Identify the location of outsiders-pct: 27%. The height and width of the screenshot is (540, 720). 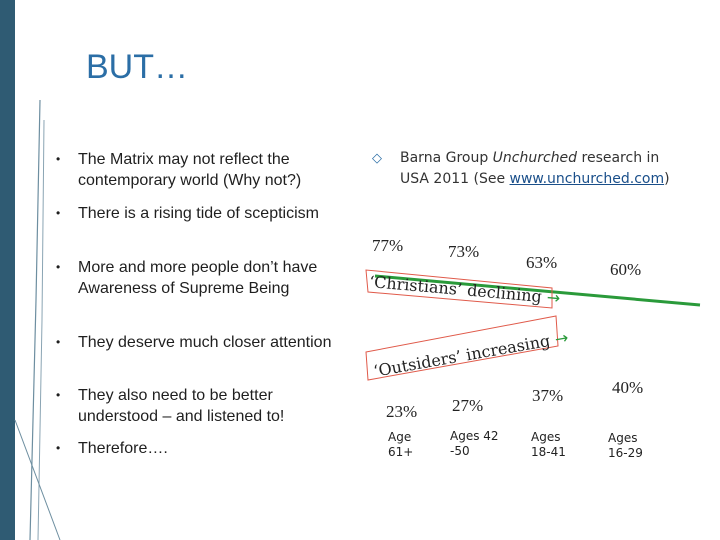
(468, 405).